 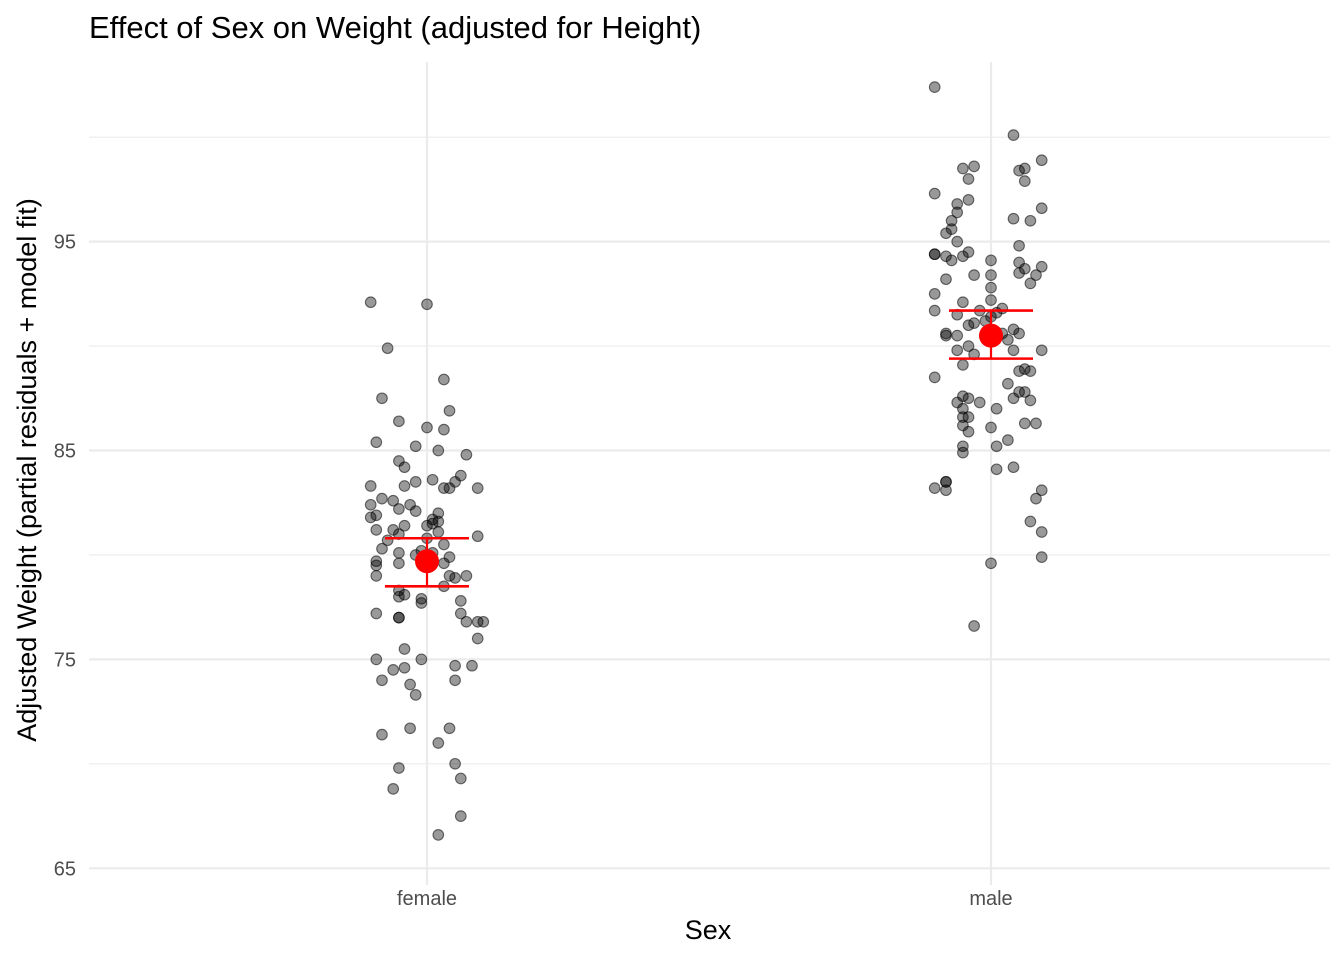 I want to click on y-axis-ticks: 65 75 85 95, so click(x=65, y=556).